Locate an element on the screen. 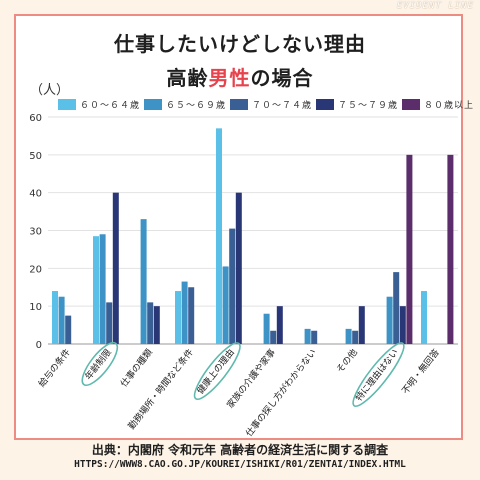  chart-subtitle: 高齢男性の場合 is located at coordinates (240, 76).